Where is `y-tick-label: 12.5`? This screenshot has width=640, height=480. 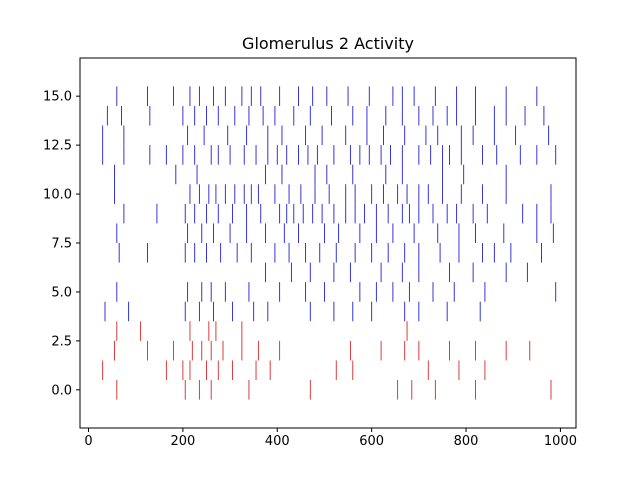 y-tick-label: 12.5 is located at coordinates (57, 146).